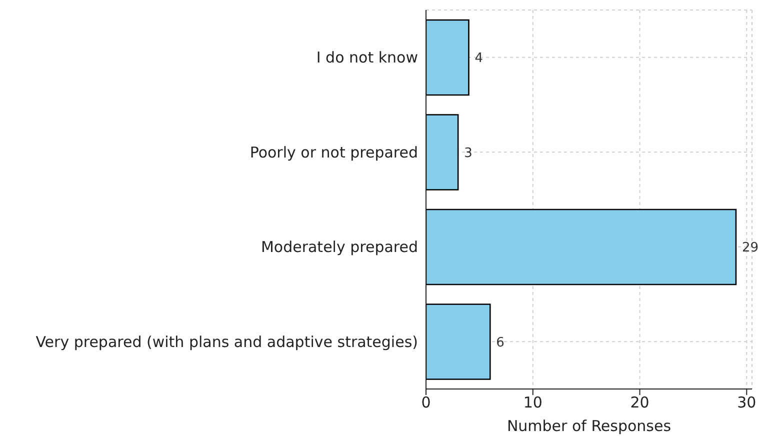 This screenshot has height=443, width=758. I want to click on x-tick-label: 20, so click(640, 403).